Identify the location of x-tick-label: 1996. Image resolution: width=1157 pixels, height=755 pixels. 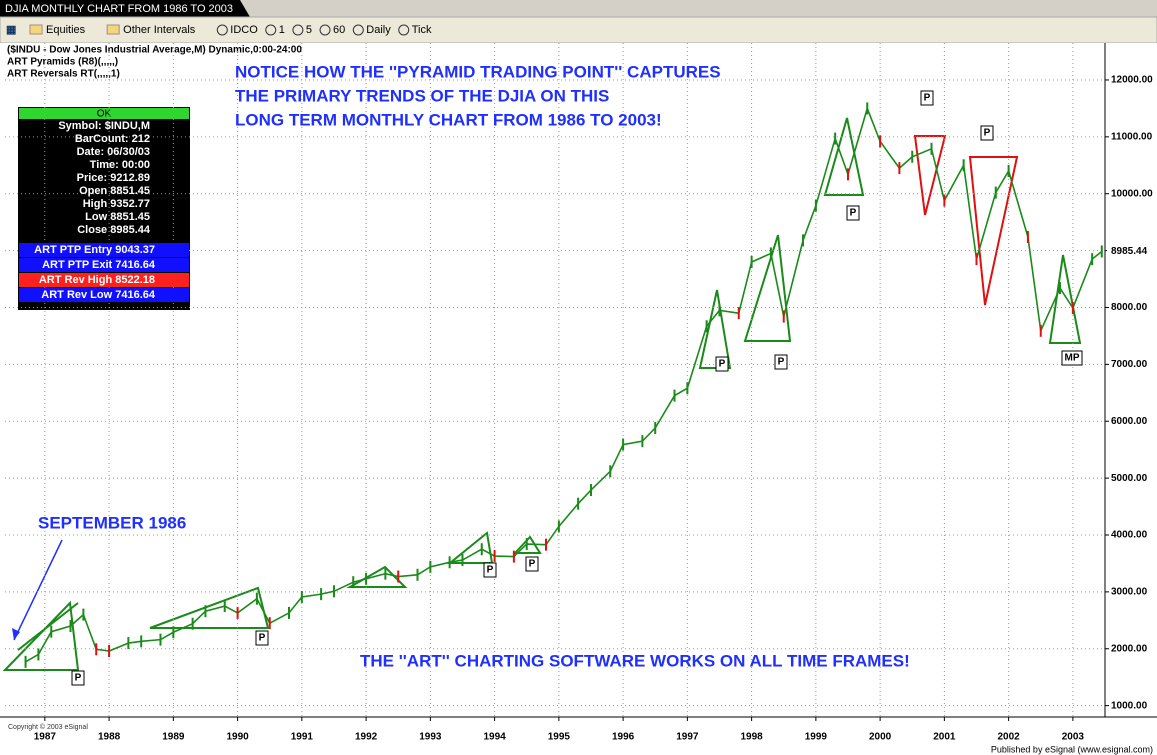
(623, 737).